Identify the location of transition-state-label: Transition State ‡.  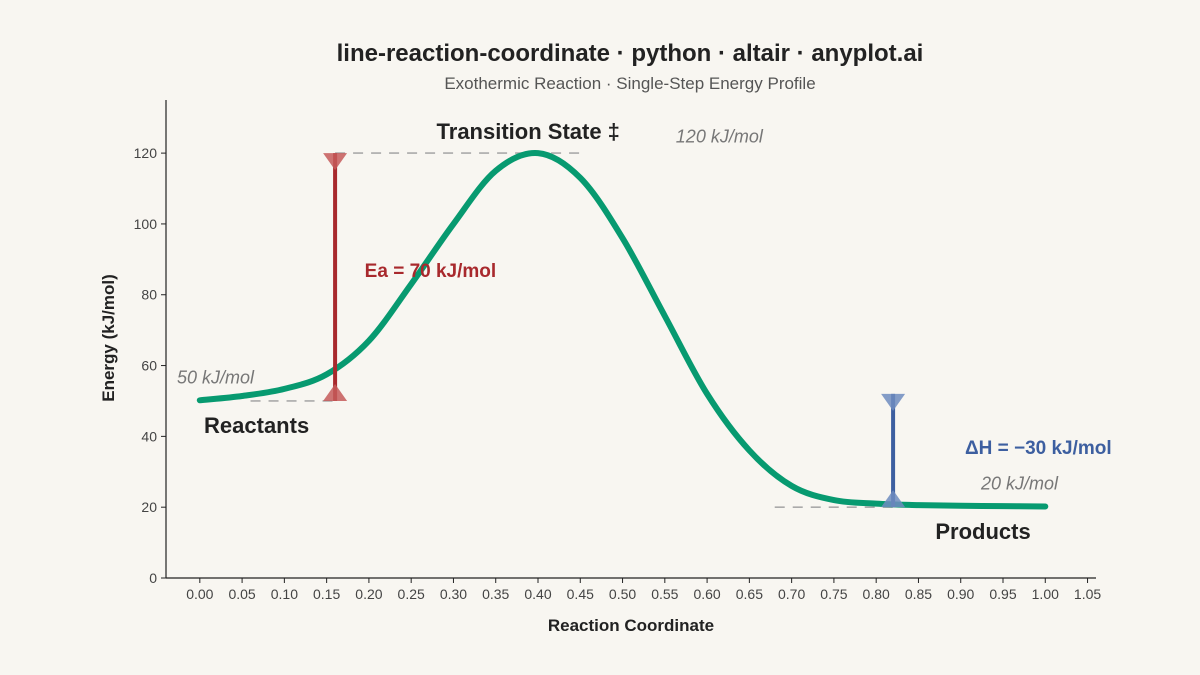
(528, 131).